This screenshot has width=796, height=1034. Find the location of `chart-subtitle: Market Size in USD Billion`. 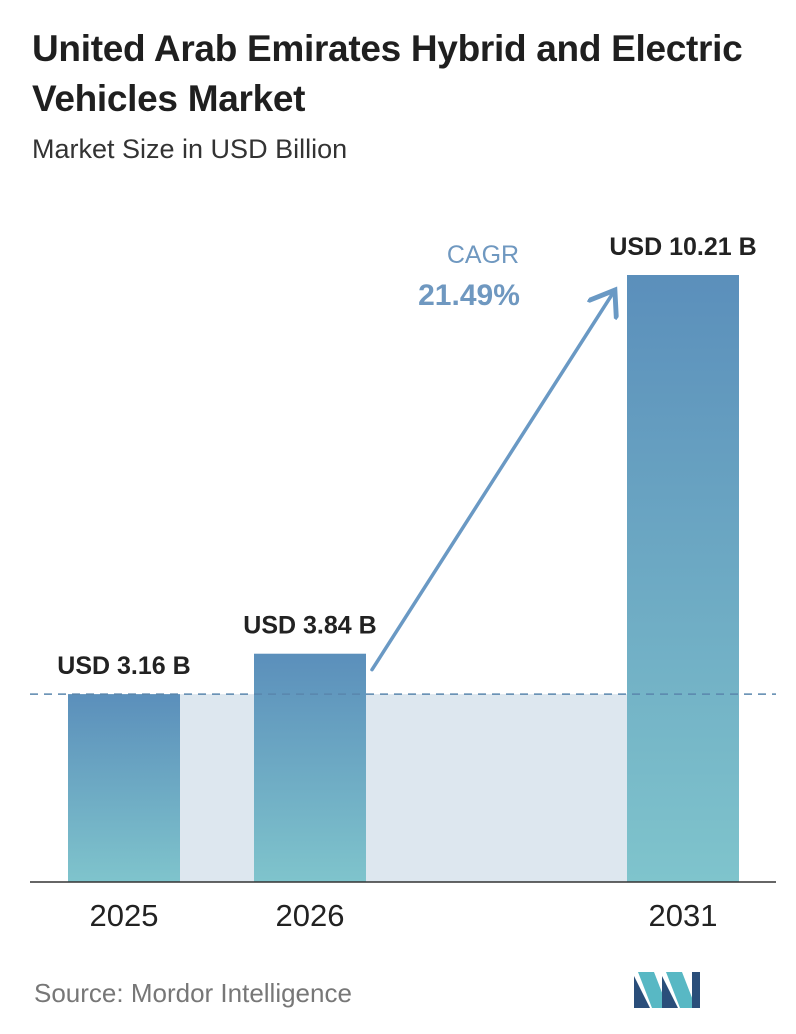

chart-subtitle: Market Size in USD Billion is located at coordinates (190, 149).